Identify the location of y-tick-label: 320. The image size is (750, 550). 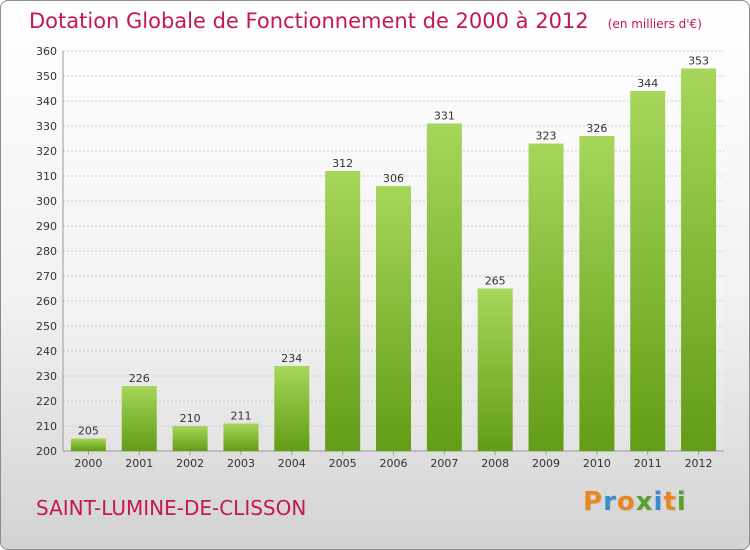
(46, 151).